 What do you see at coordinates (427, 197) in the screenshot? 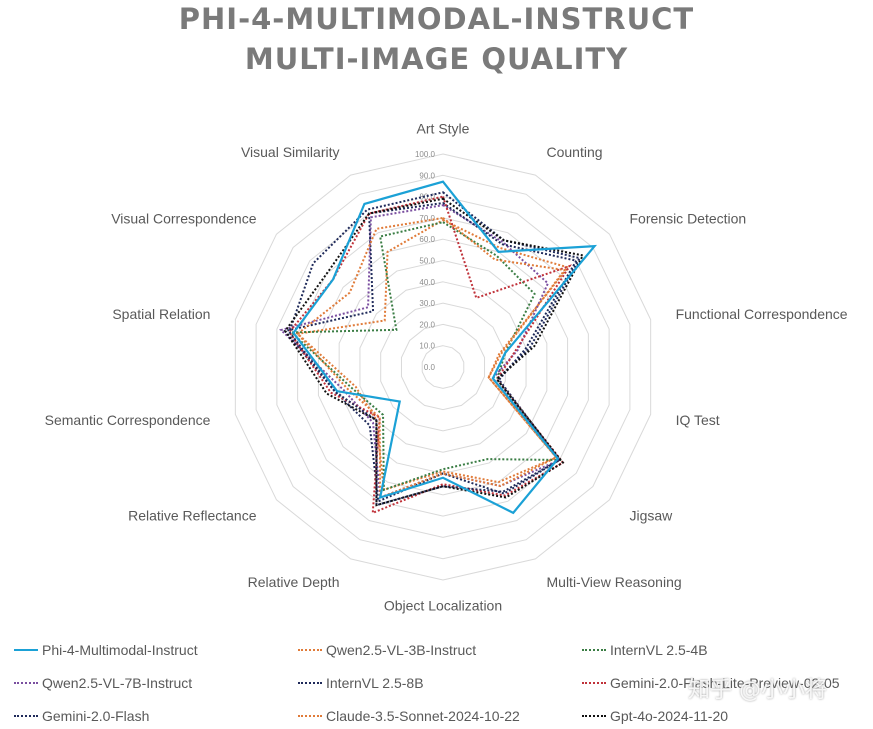
I see `radial-tick-label: 80.0` at bounding box center [427, 197].